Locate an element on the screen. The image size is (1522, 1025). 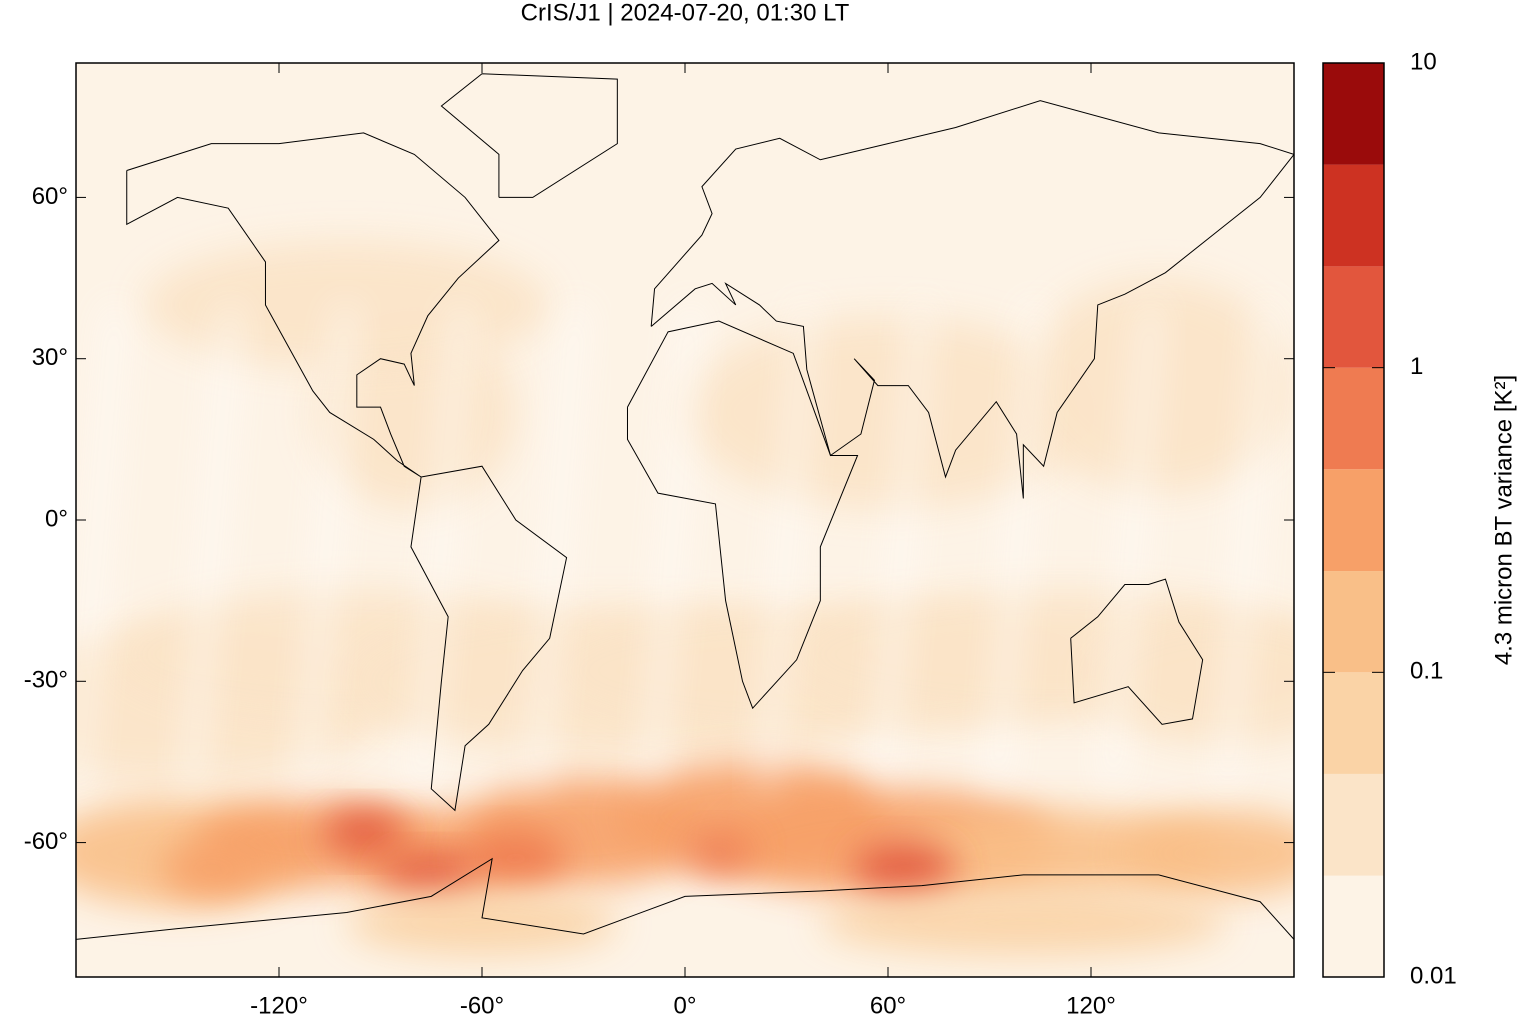
colorbar-label: 4.3 micron BT variance [K²] is located at coordinates (1503, 520).